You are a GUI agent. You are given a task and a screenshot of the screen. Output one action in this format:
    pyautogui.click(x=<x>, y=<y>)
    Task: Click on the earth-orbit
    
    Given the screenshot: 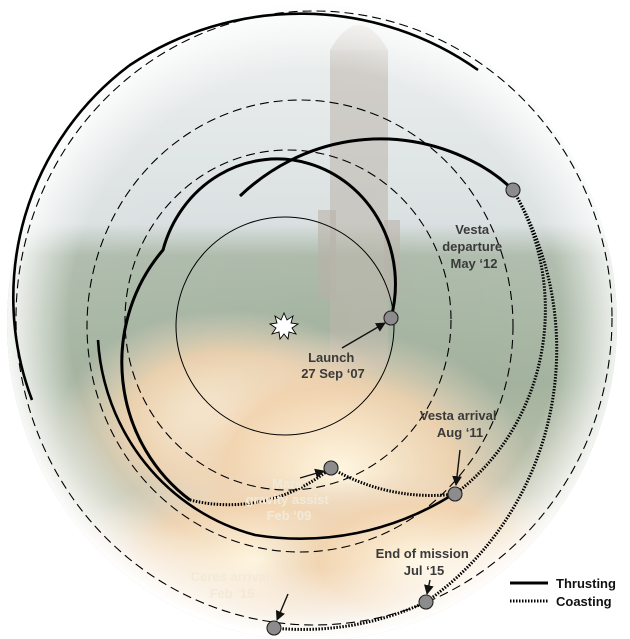 What is the action you would take?
    pyautogui.click(x=285, y=326)
    